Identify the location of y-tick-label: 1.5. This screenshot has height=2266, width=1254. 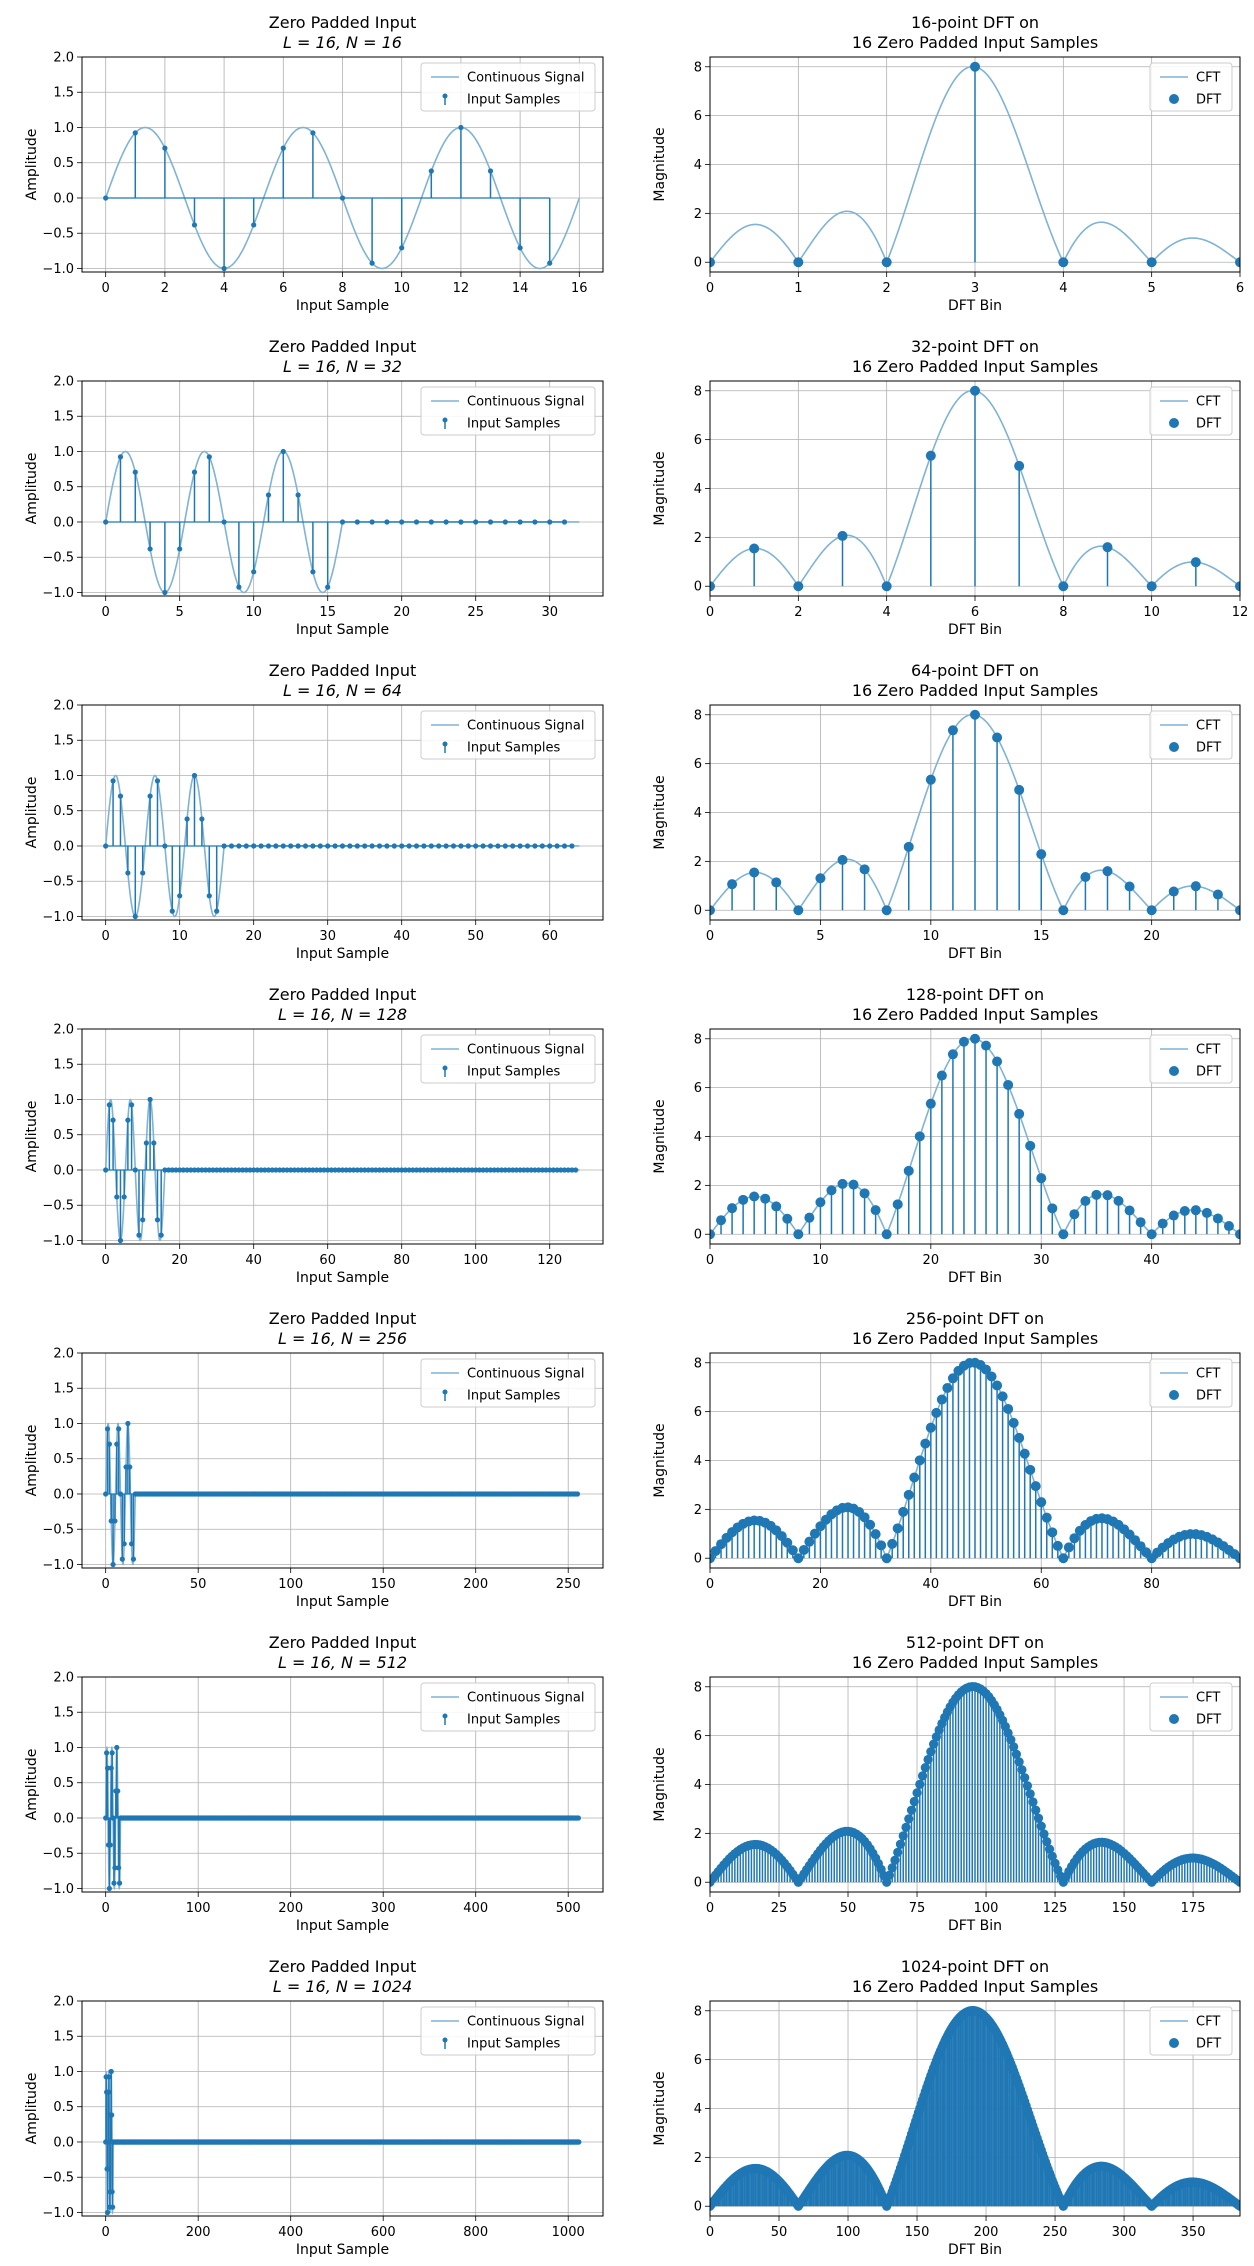
(63, 93).